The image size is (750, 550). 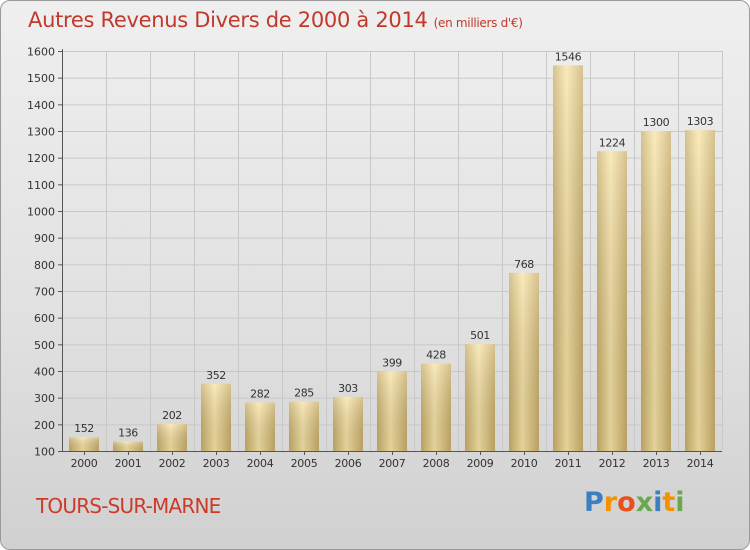 I want to click on x-tick-label: 2004, so click(x=260, y=463).